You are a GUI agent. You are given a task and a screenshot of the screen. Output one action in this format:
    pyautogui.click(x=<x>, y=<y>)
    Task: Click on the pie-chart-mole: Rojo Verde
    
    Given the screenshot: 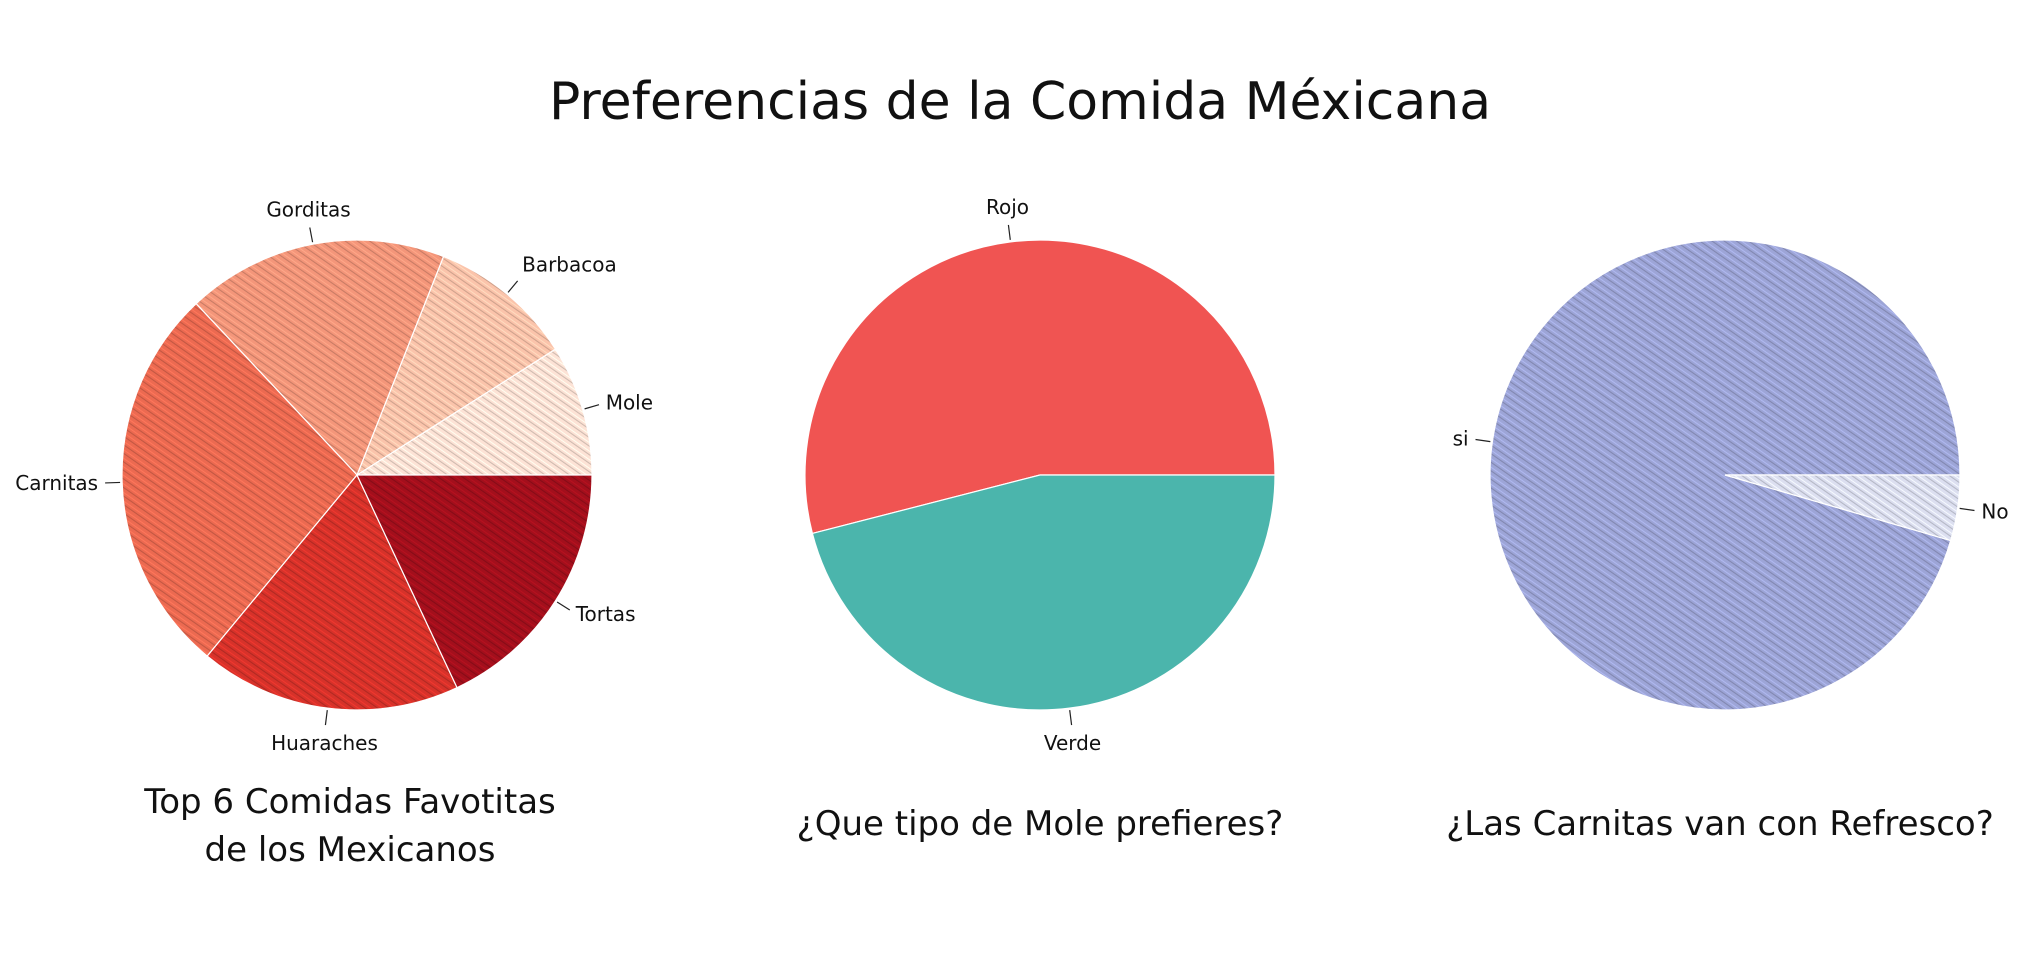 What is the action you would take?
    pyautogui.click(x=1040, y=475)
    